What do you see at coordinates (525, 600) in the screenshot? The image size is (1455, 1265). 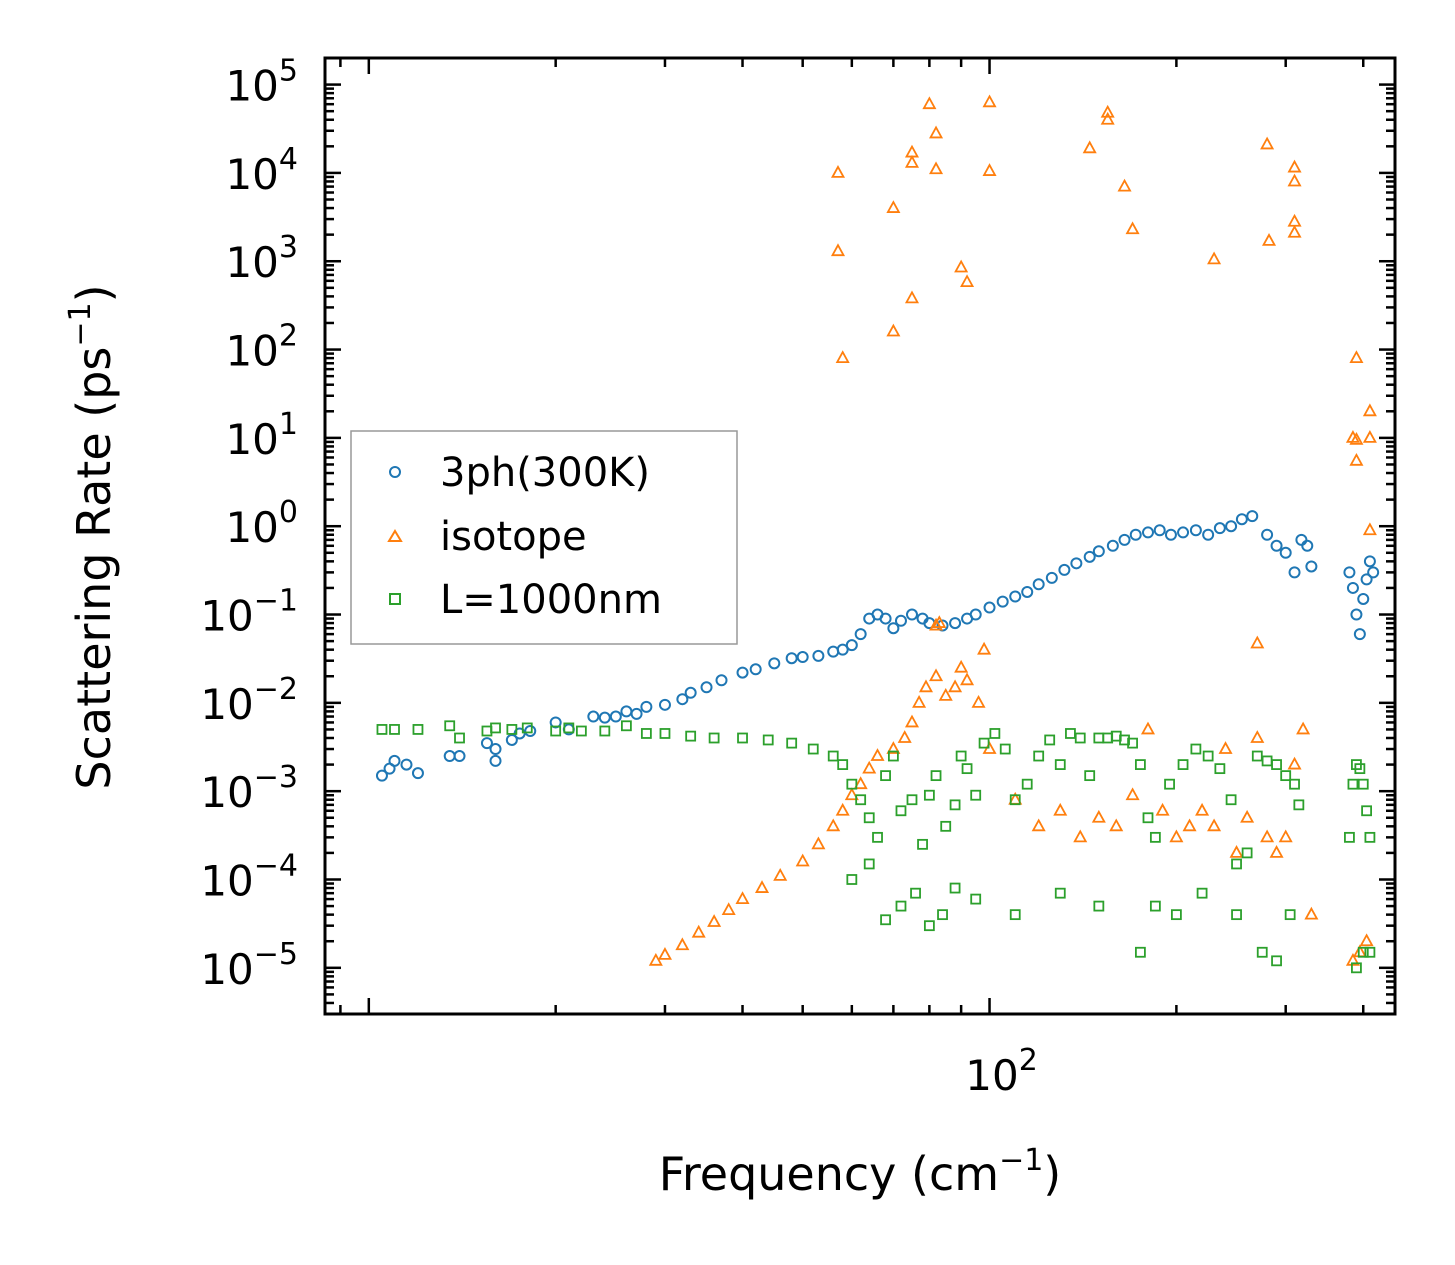 I see `legend-entry-boundary: L=1000nm` at bounding box center [525, 600].